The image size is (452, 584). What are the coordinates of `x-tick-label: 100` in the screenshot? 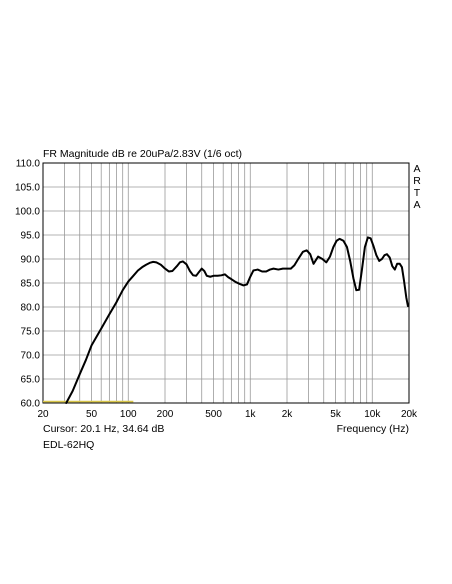 It's located at (128, 414).